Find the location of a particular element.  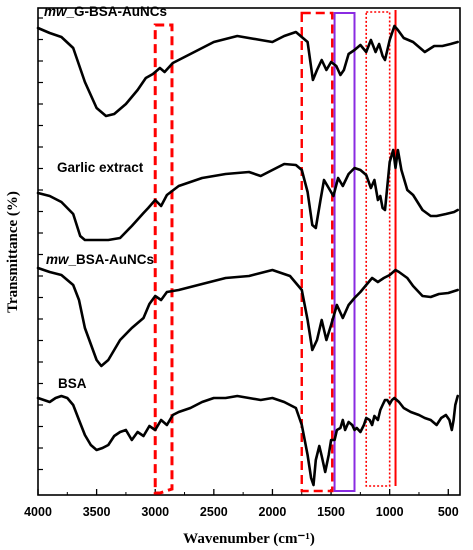

series-label-bsa: BSA is located at coordinates (72, 383).